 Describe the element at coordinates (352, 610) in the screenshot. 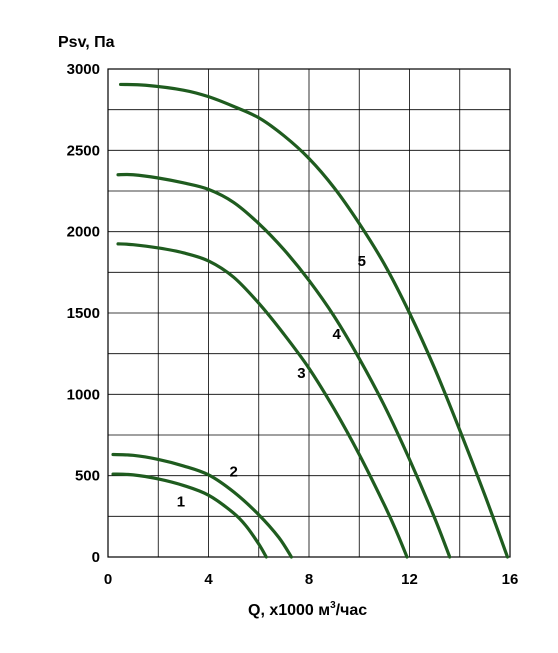

I see `x-axis-title-unit: /час` at that location.